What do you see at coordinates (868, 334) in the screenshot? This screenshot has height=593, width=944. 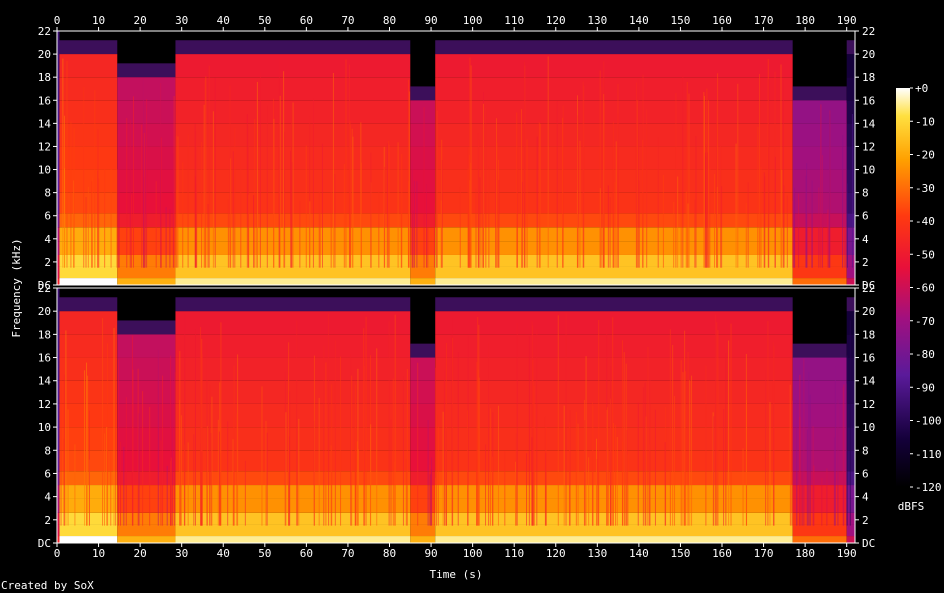 I see `y-tick-label-right: 18` at bounding box center [868, 334].